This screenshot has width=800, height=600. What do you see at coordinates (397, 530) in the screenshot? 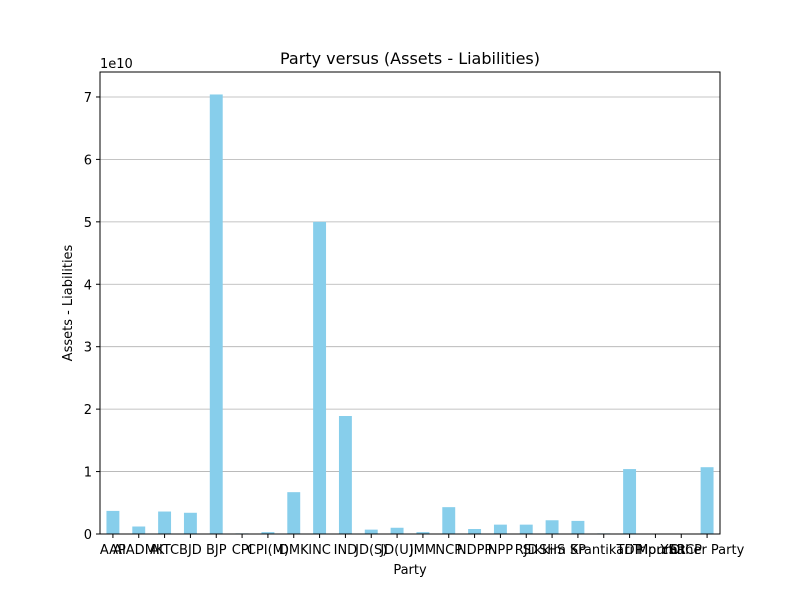
I see `bar-jd-u-` at bounding box center [397, 530].